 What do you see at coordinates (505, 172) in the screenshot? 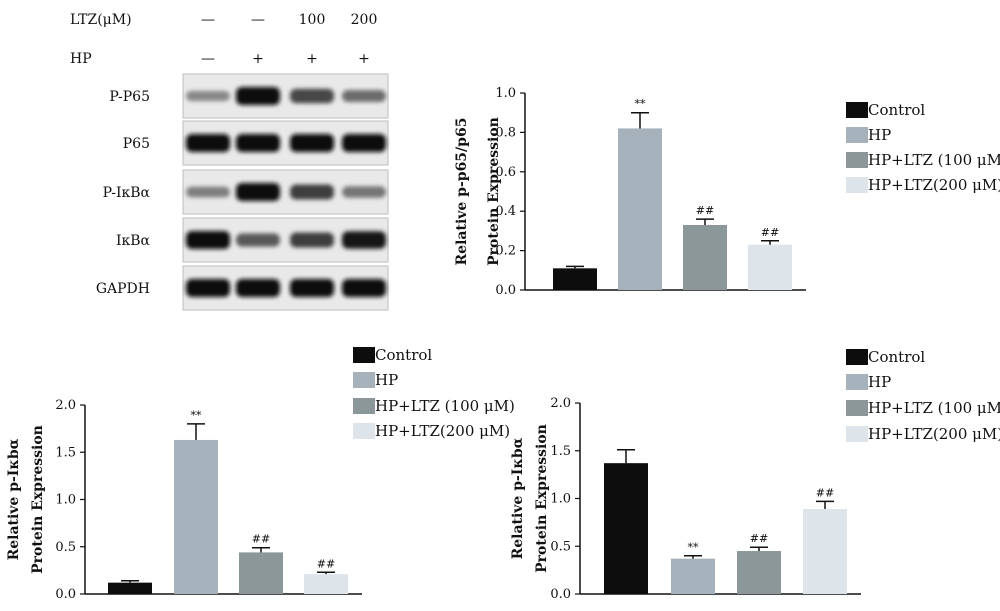
I see `y-tick-label: 0.6` at bounding box center [505, 172].